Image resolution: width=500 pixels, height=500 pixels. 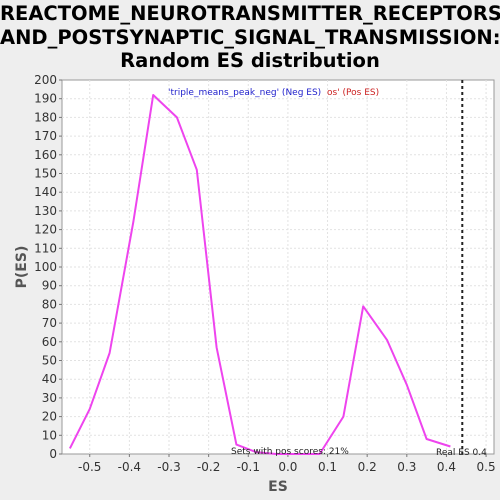 I want to click on y-tick-label: 40, so click(x=49, y=379).